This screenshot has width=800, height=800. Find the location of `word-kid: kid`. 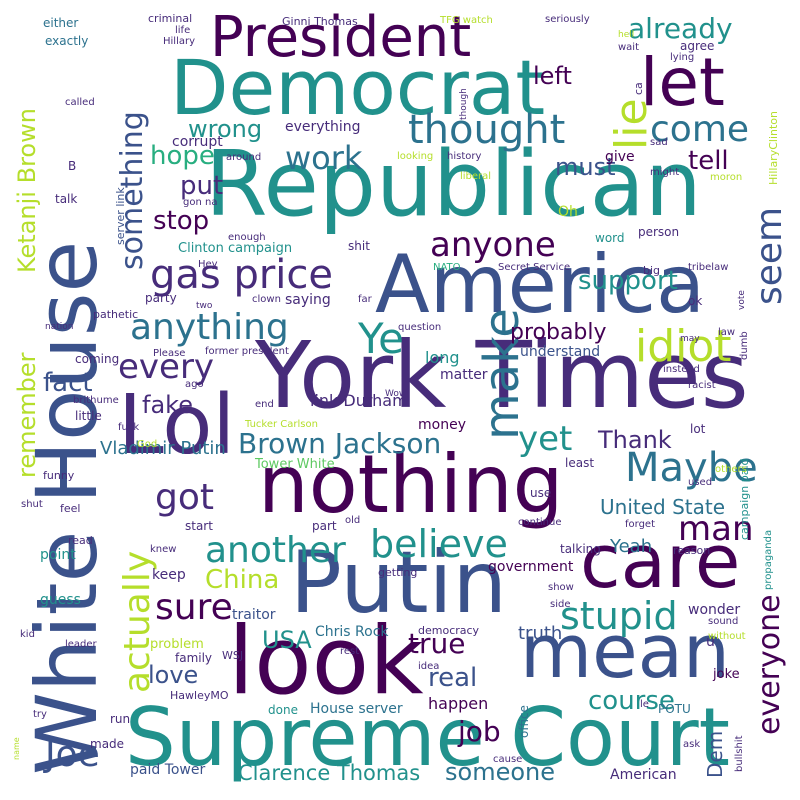

word-kid: kid is located at coordinates (27, 634).